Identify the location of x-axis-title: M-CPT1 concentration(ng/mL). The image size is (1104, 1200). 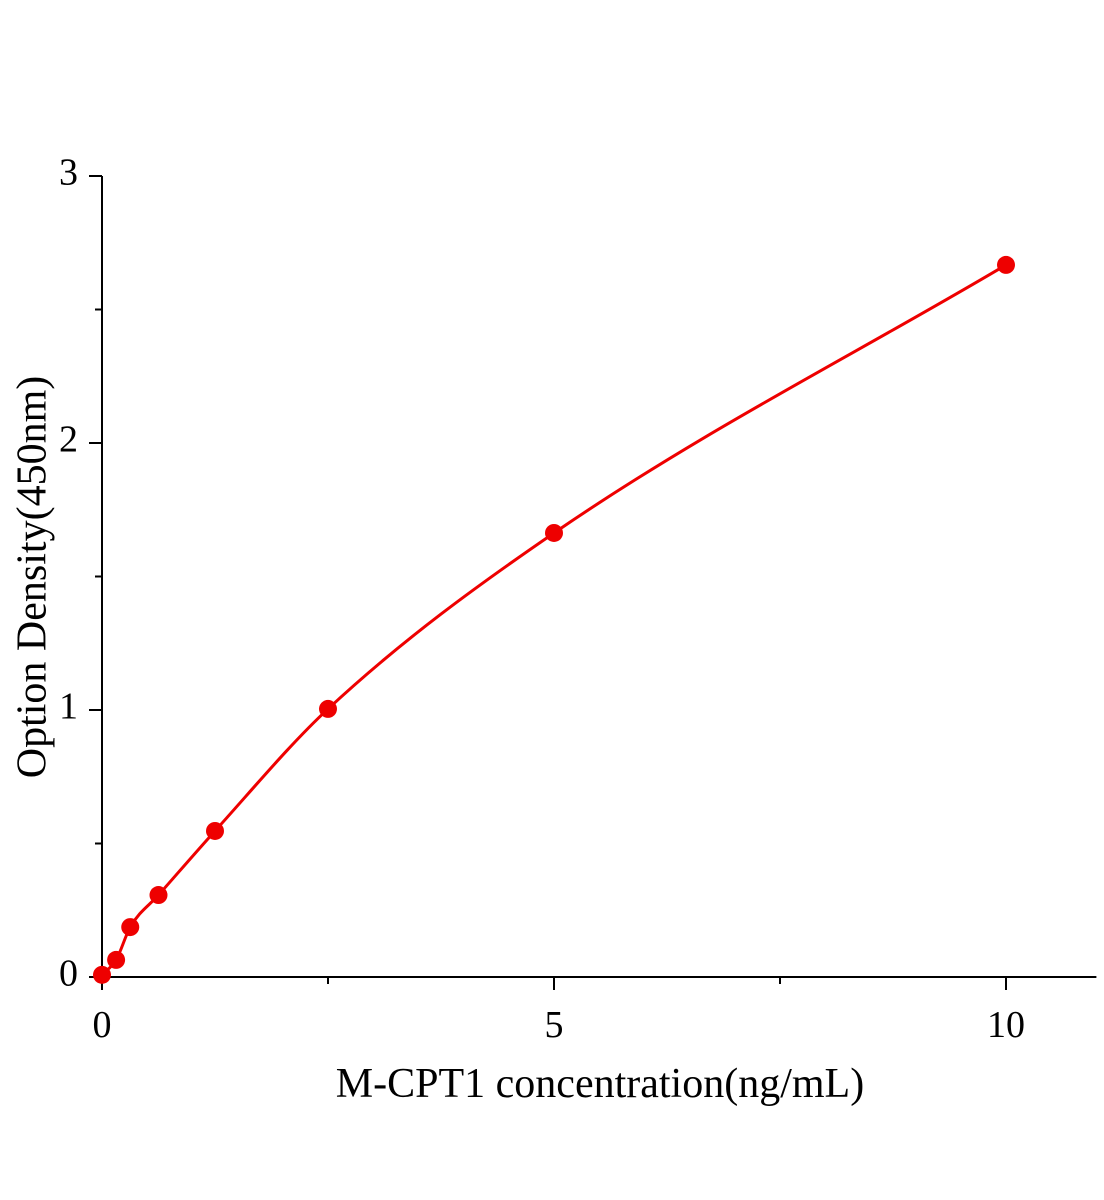
(600, 1084).